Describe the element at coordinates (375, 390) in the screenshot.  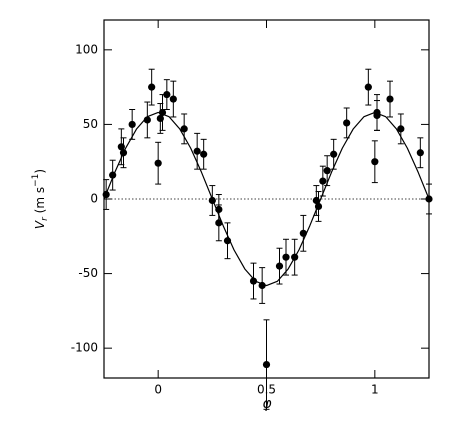
I see `x-tick-label: 1` at that location.